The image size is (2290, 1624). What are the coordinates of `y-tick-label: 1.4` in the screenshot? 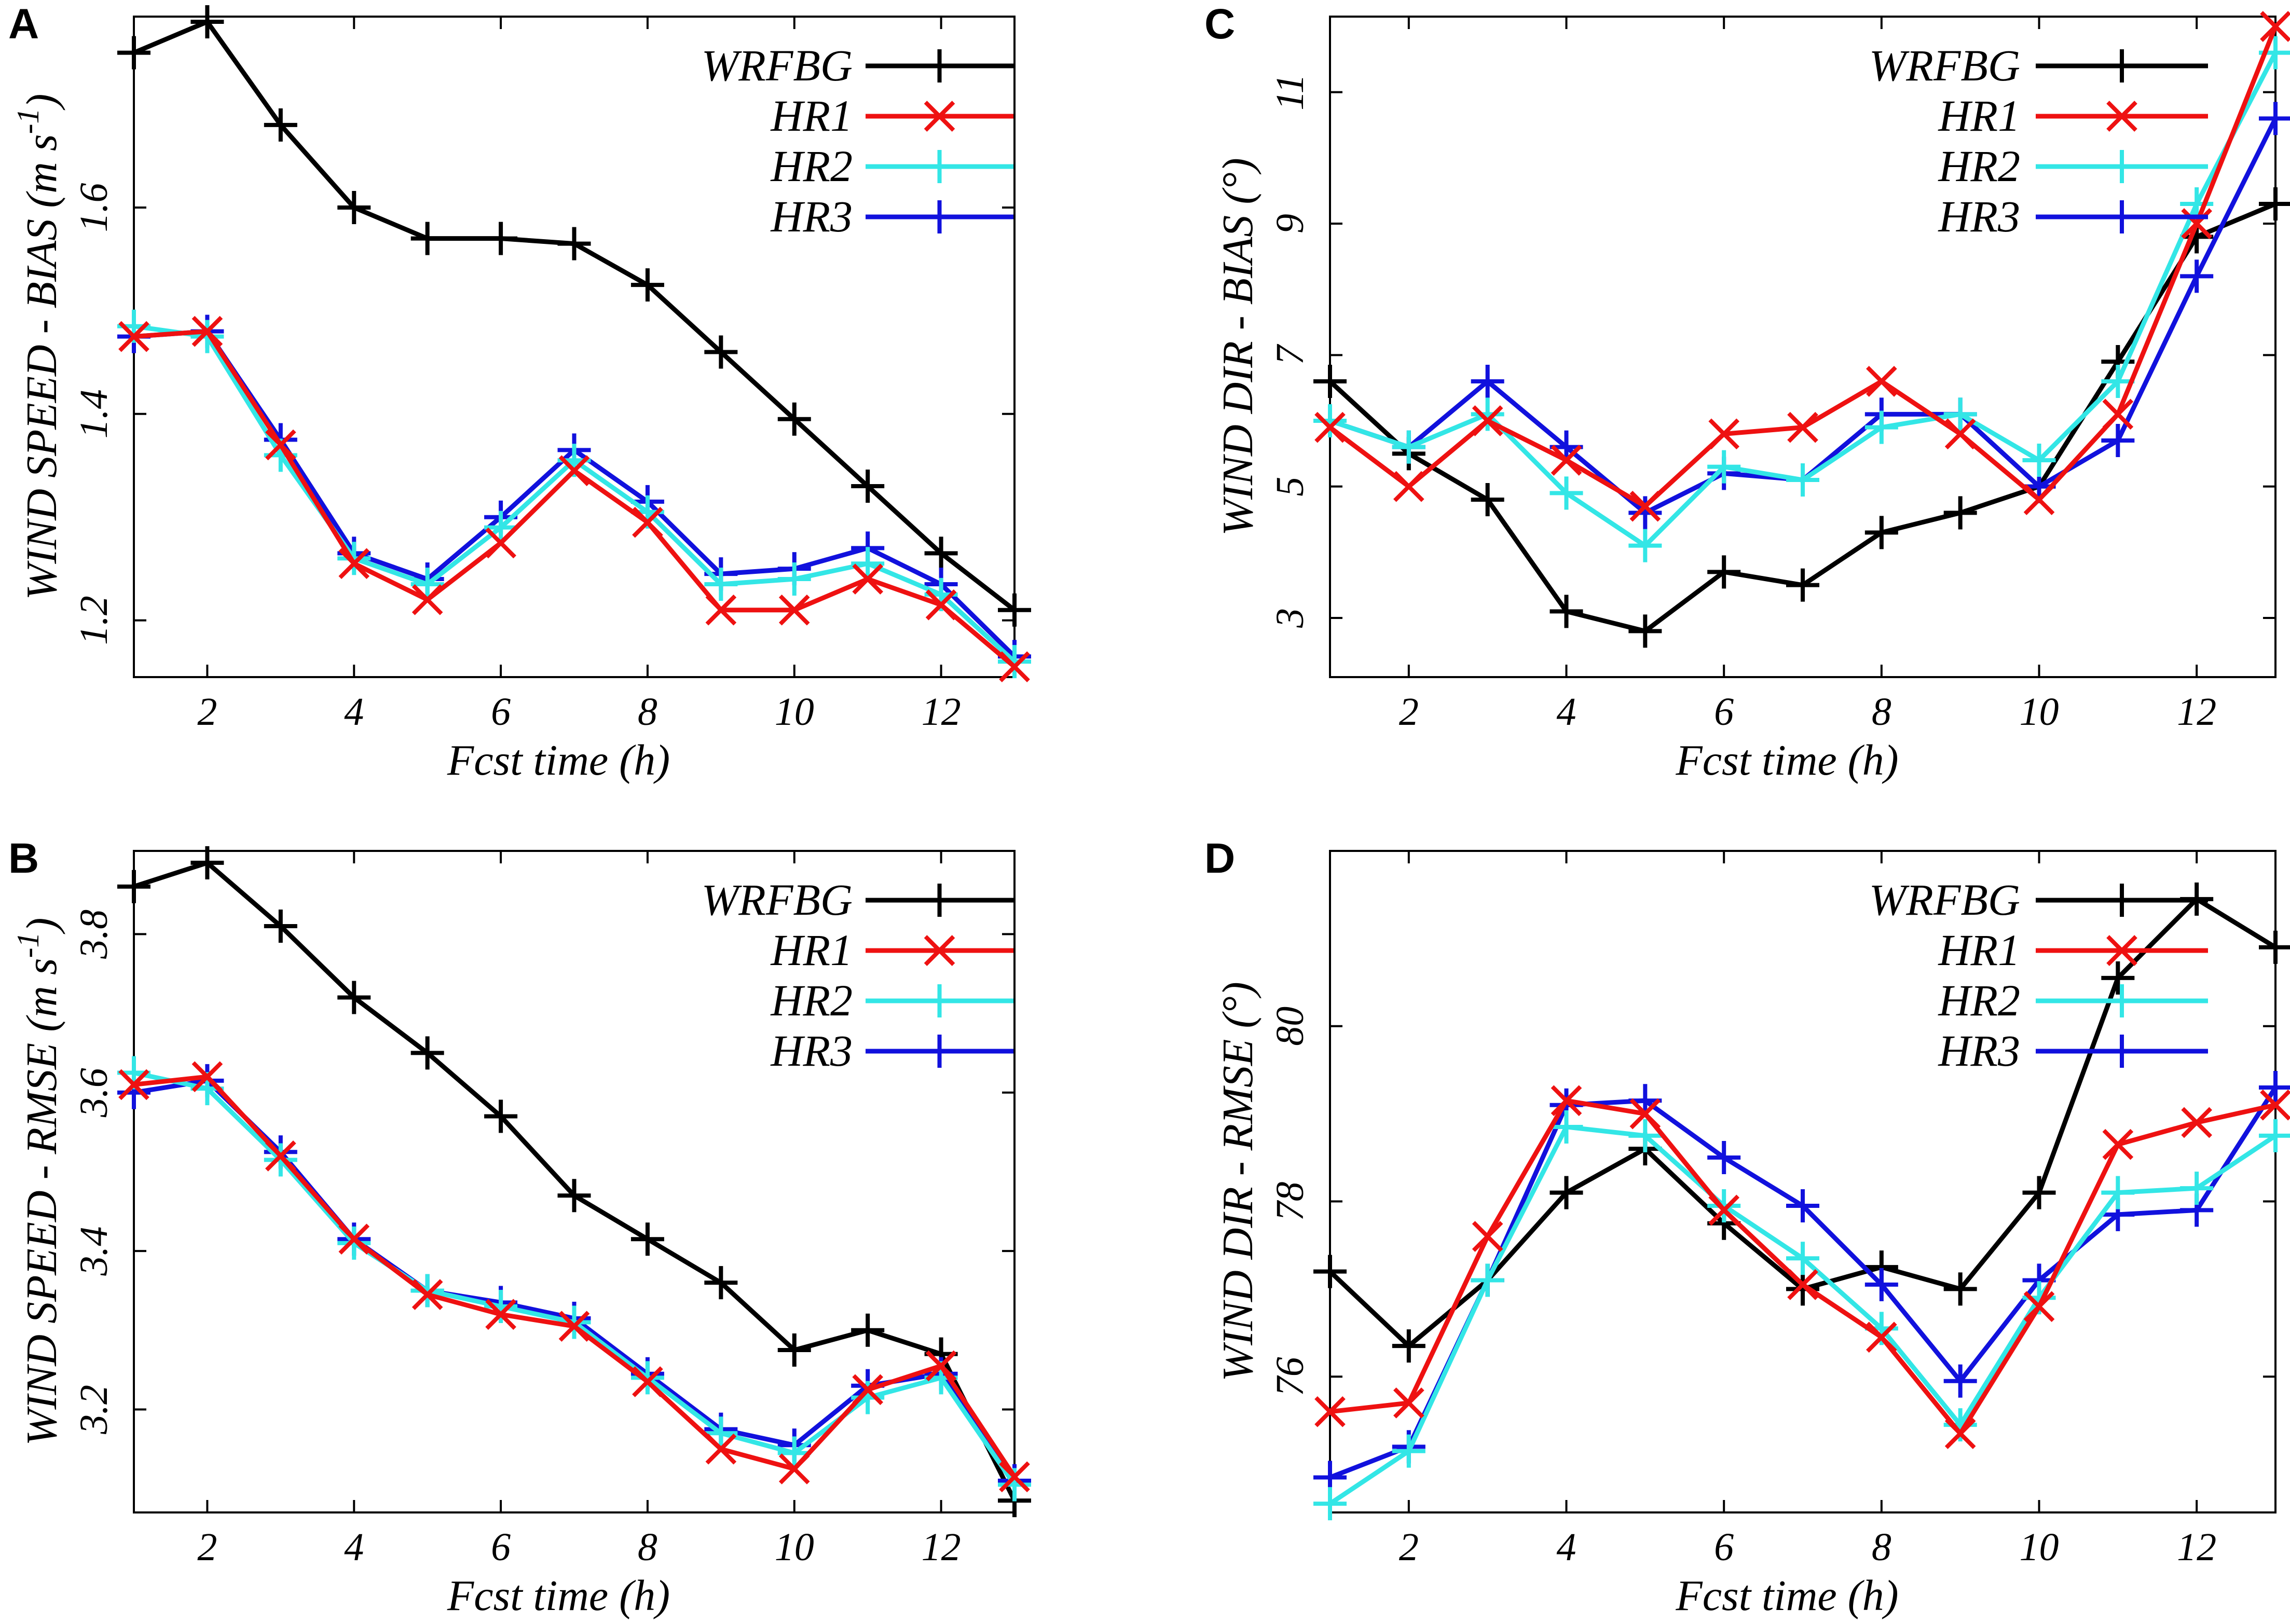 It's located at (94, 413).